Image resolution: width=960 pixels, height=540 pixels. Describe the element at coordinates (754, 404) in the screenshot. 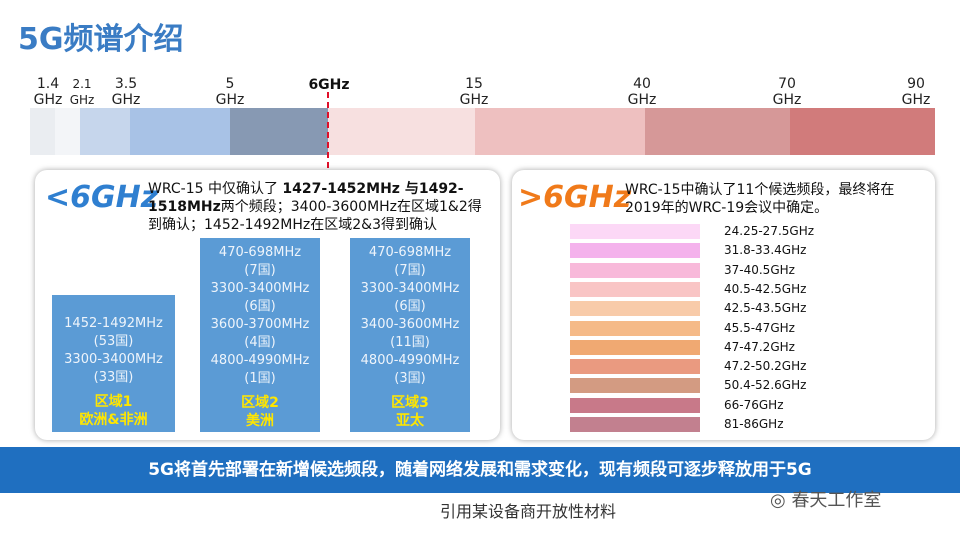

I see `band-label: 66-76GHz` at that location.